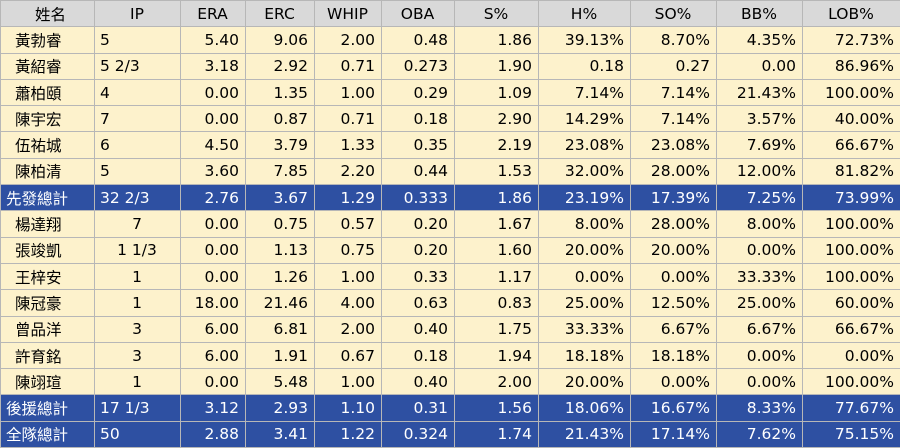 Image resolution: width=900 pixels, height=448 pixels. What do you see at coordinates (674, 408) in the screenshot?
I see `stat-cell: 16.67%` at bounding box center [674, 408].